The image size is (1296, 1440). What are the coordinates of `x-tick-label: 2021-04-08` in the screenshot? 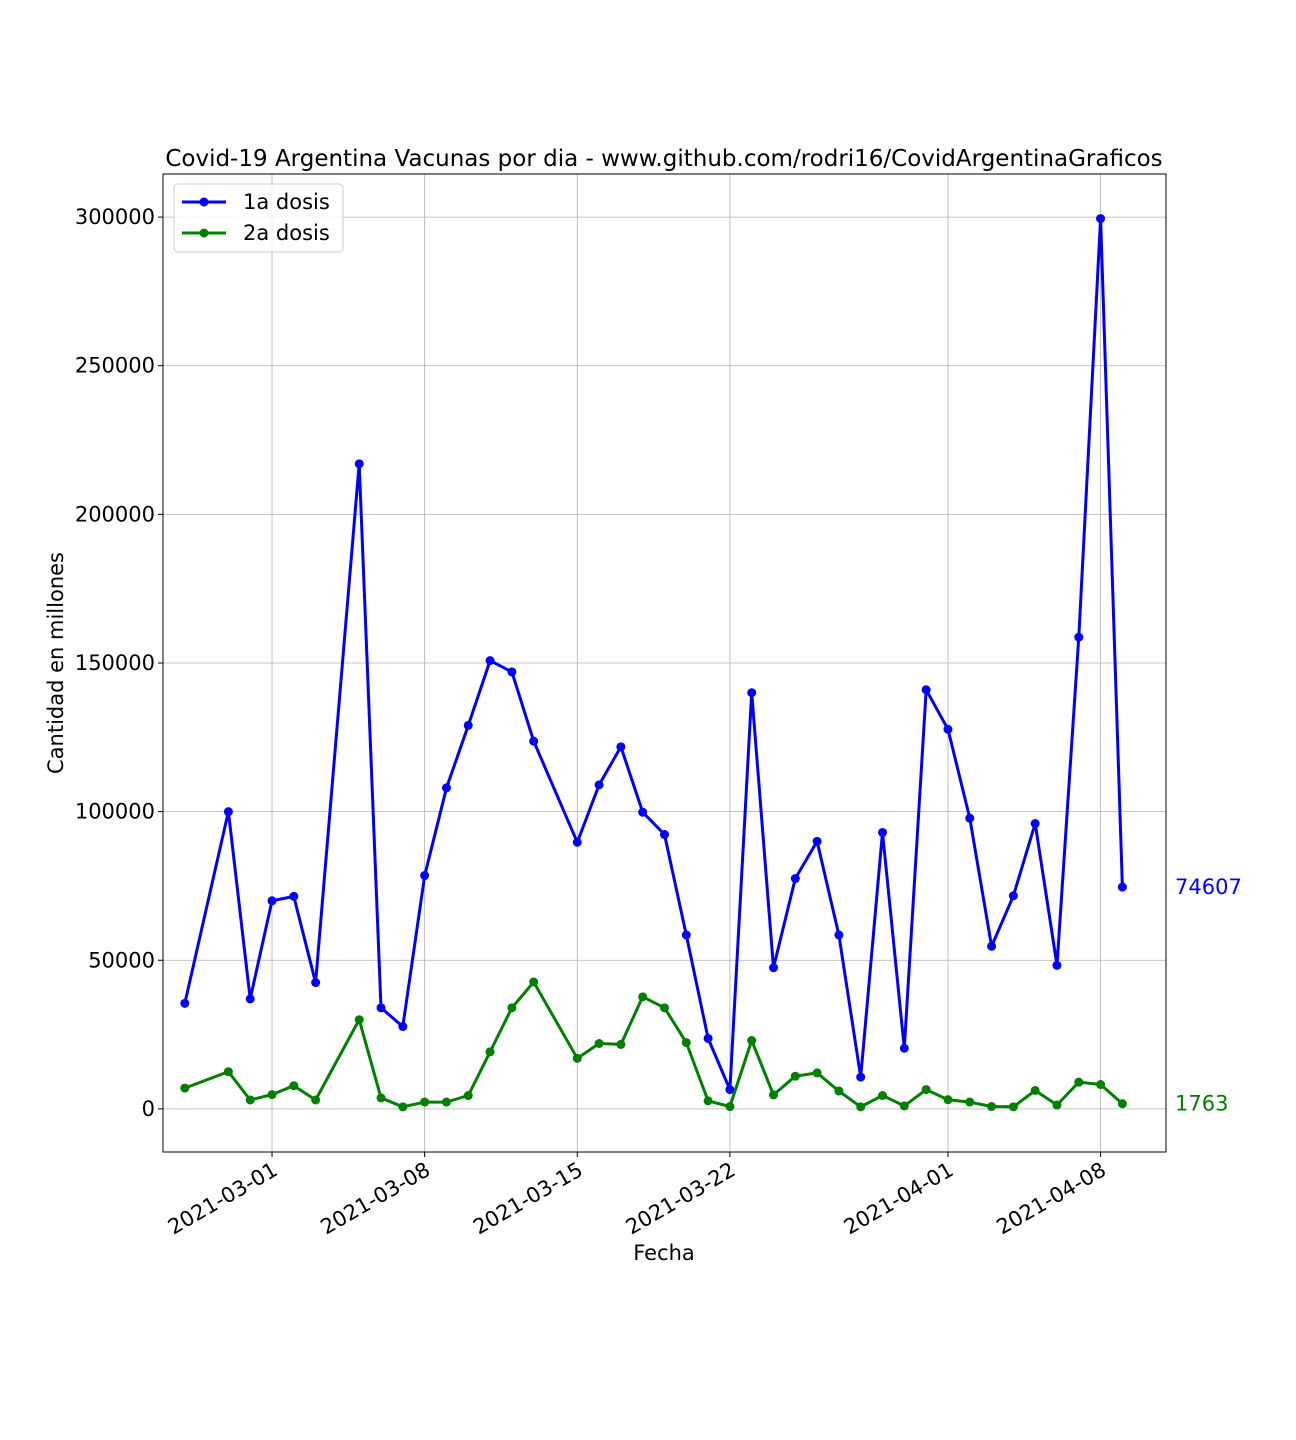 It's located at (1051, 1199).